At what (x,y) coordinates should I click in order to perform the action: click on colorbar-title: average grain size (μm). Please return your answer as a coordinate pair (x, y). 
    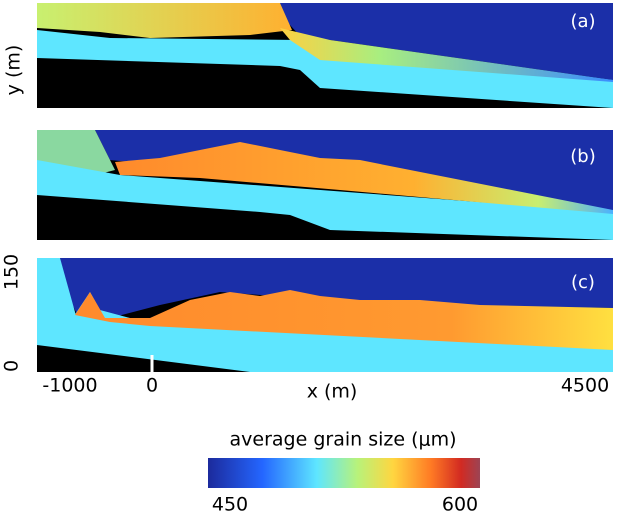
    Looking at the image, I should click on (343, 440).